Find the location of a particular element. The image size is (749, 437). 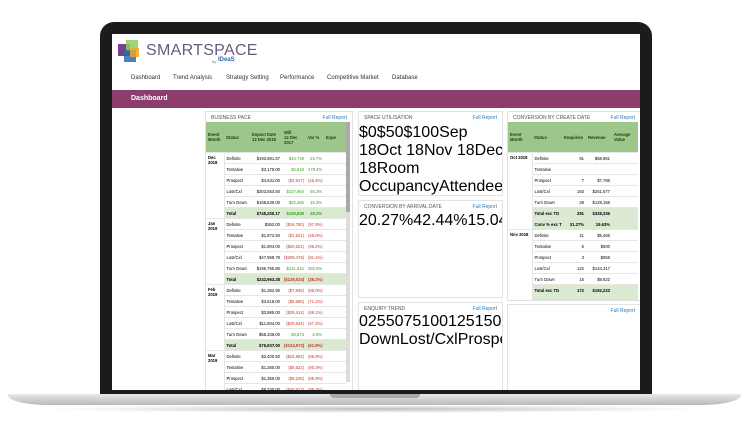

cell-value: $251,577 is located at coordinates (599, 191).